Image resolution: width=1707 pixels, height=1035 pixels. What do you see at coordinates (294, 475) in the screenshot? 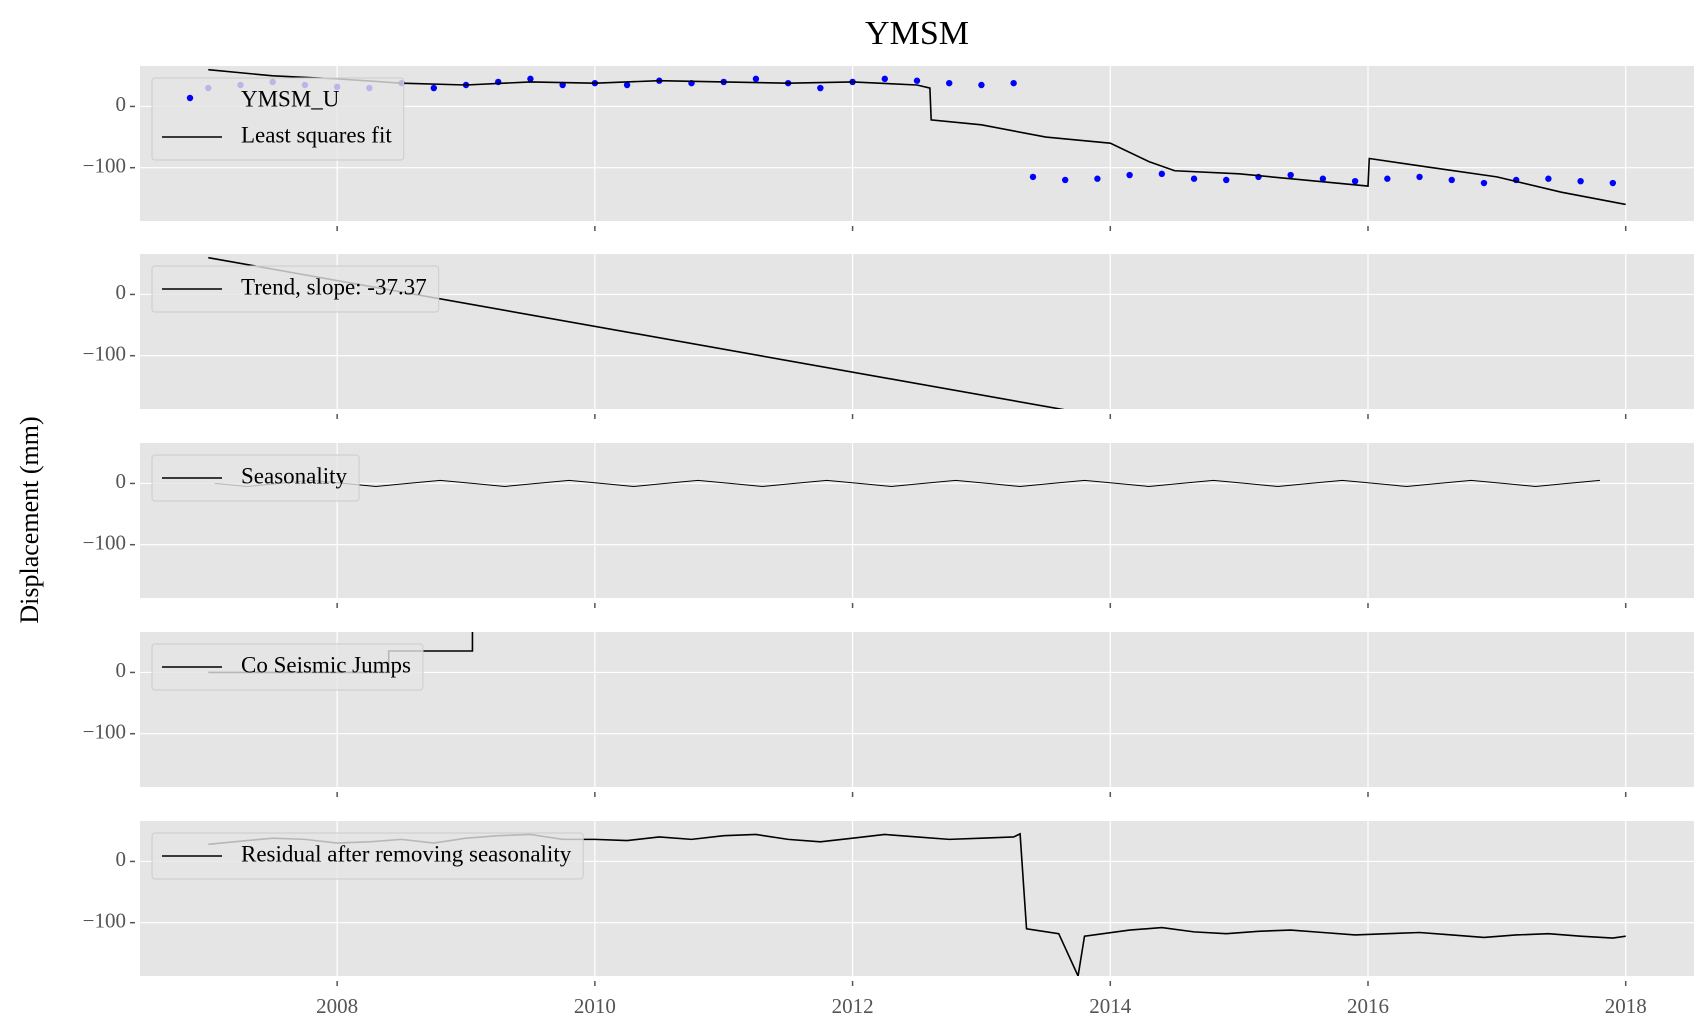
I see `legend-label: Seasonality` at bounding box center [294, 475].